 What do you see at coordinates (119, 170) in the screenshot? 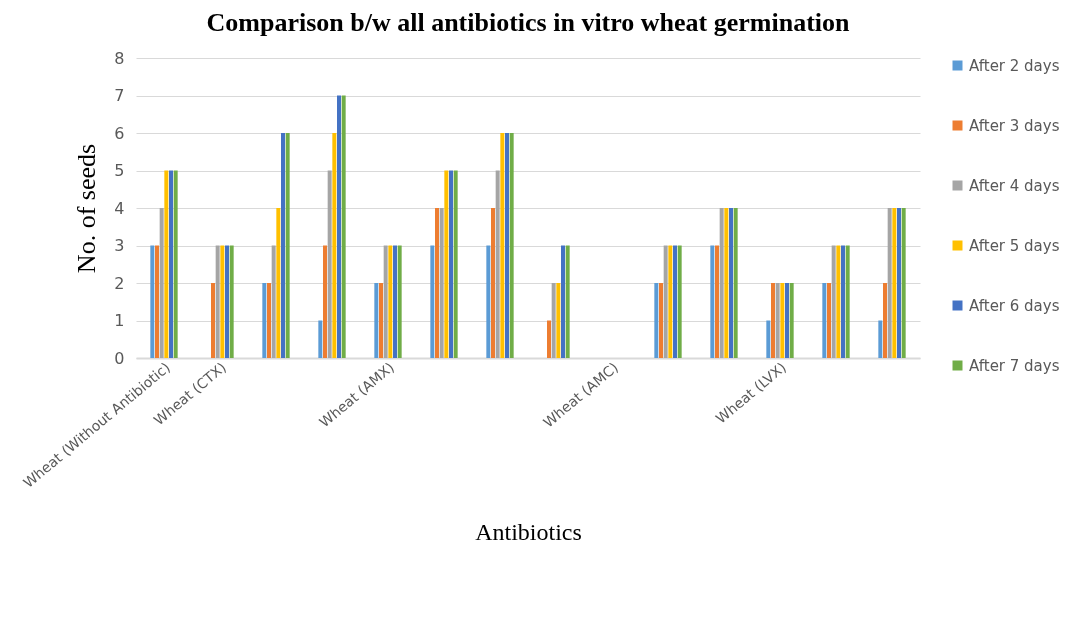
I see `y-tick-label: 5` at bounding box center [119, 170].